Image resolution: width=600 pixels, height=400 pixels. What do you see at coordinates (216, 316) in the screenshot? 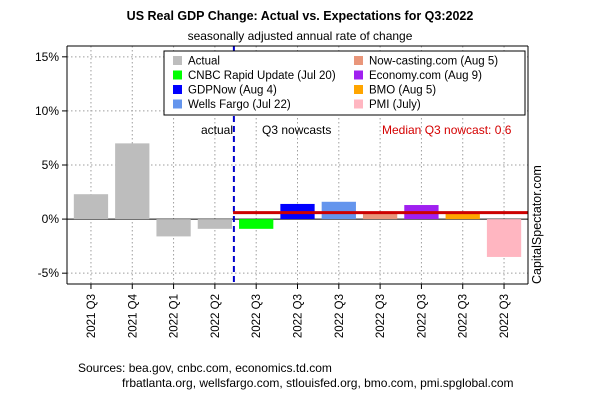
I see `x-tick-label: 2022 Q2` at bounding box center [216, 316].